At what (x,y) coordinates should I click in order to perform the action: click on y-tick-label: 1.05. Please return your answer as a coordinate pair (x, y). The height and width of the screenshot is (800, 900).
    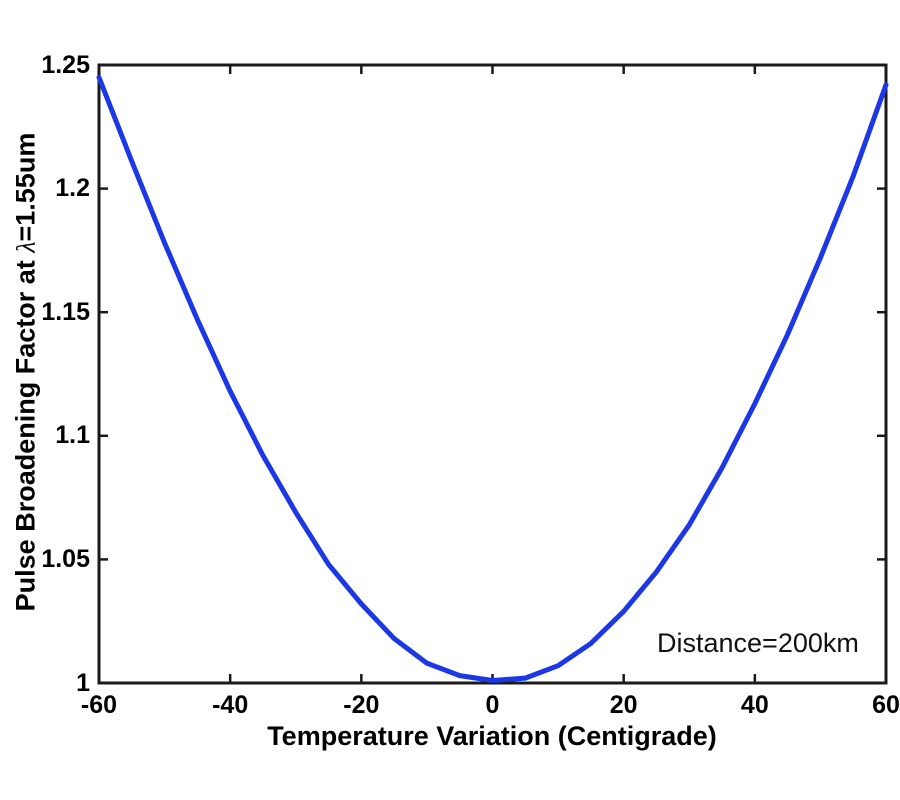
    Looking at the image, I should click on (65, 558).